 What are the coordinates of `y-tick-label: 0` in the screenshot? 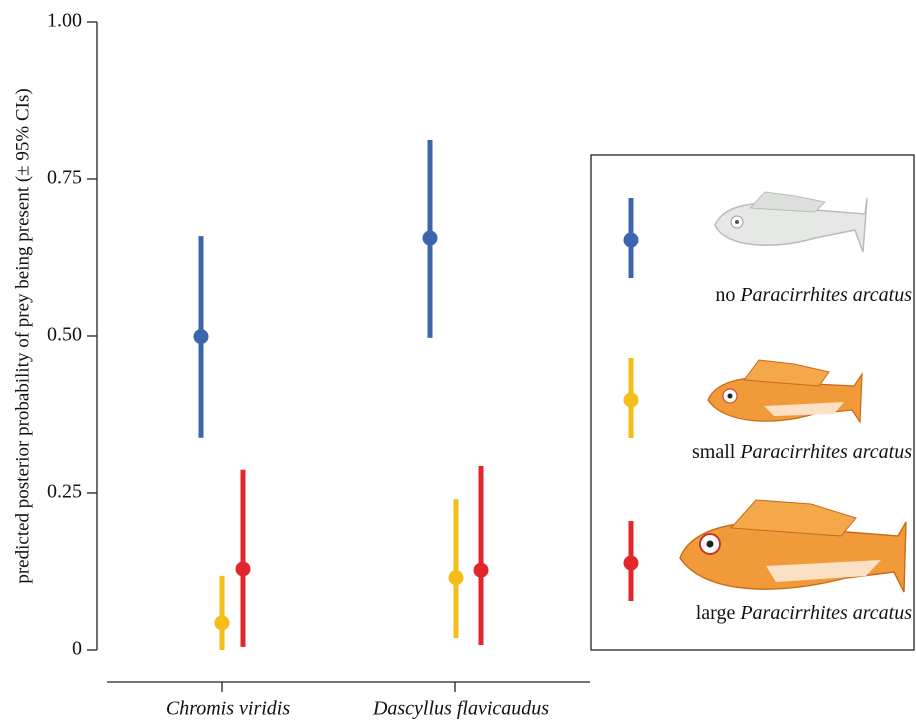 It's located at (77, 649).